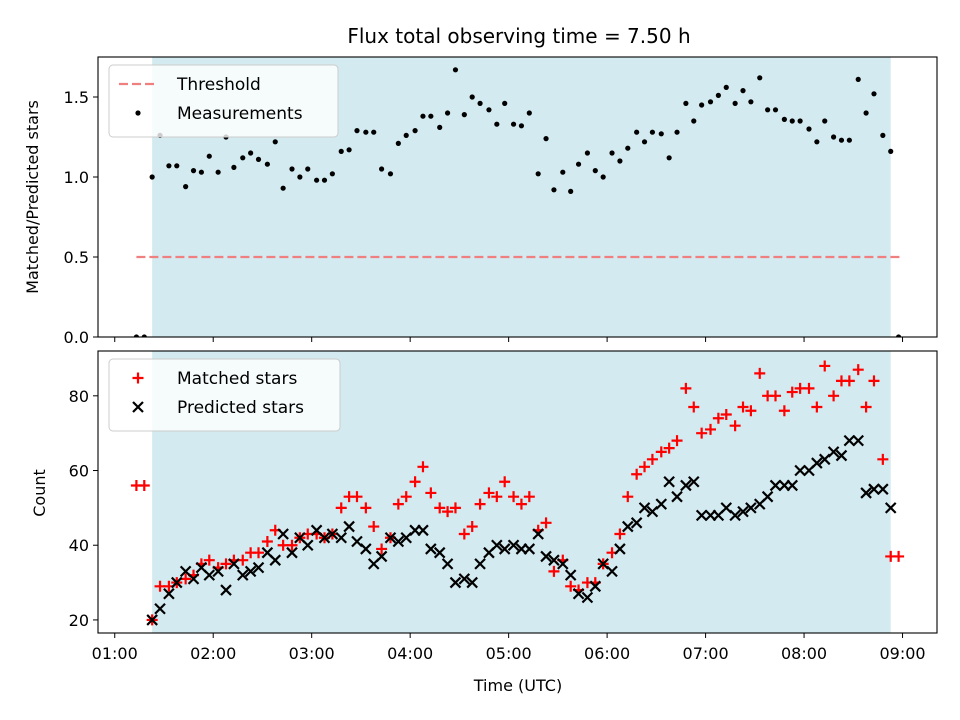 Image resolution: width=960 pixels, height=720 pixels. What do you see at coordinates (518, 36) in the screenshot?
I see `chart-title: Flux total observing time = 7.50 h` at bounding box center [518, 36].